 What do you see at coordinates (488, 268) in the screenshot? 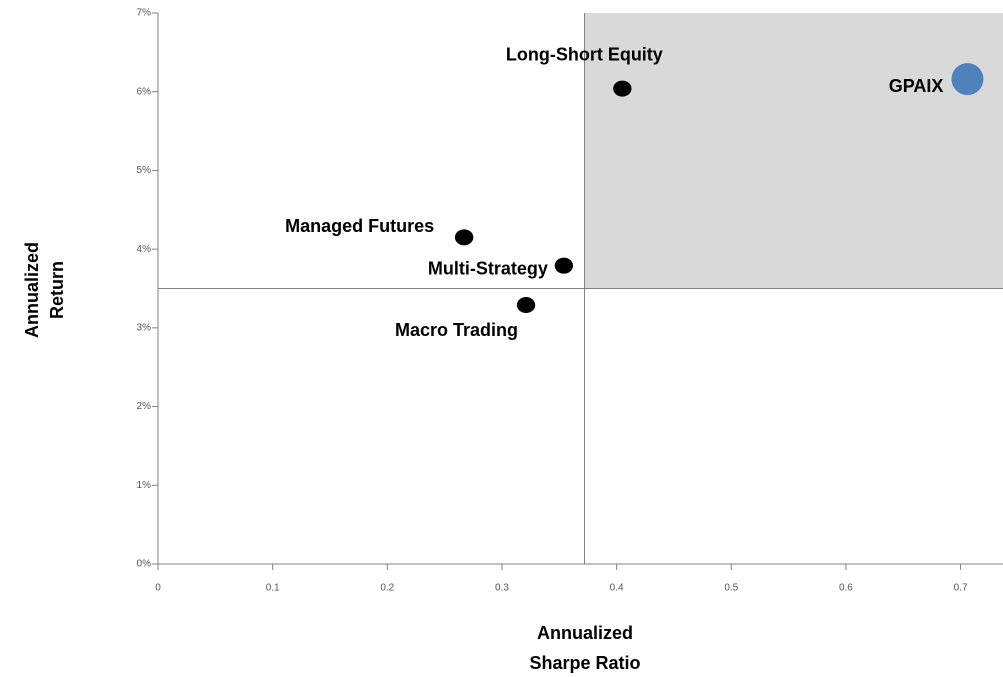
I see `point-label: Multi-Strategy` at bounding box center [488, 268].